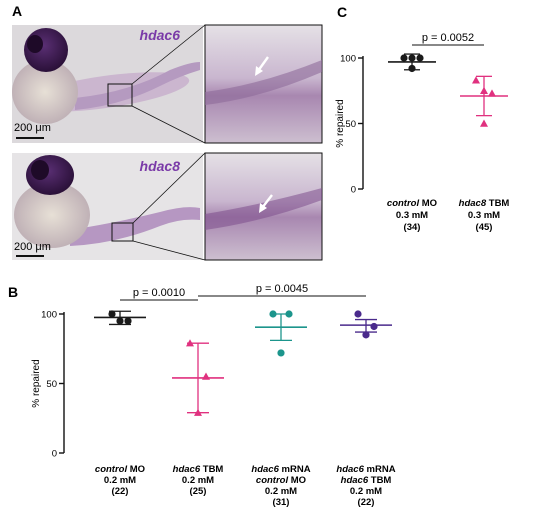 Image resolution: width=550 pixels, height=518 pixels. What do you see at coordinates (159, 293) in the screenshot?
I see `p-value-label: p = 0.0010` at bounding box center [159, 293].